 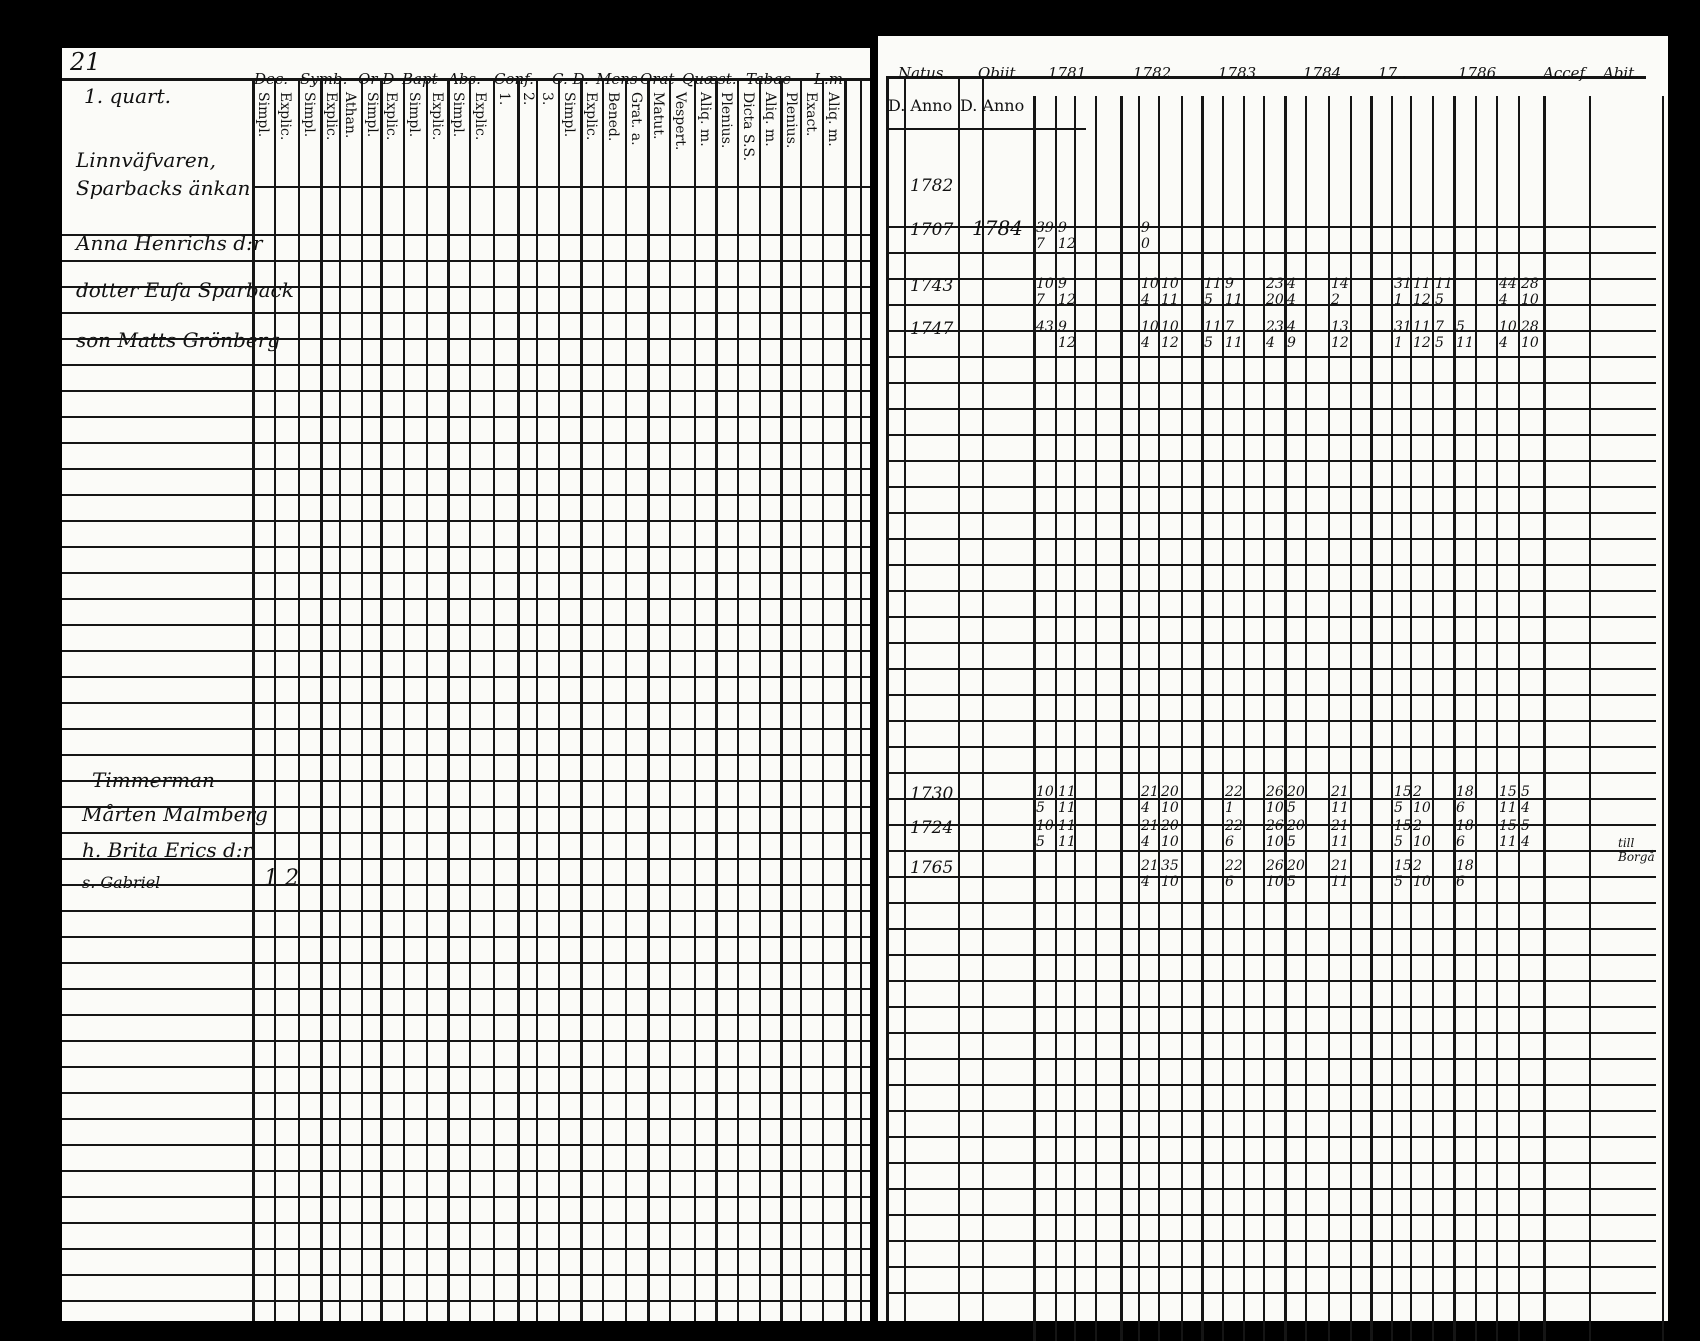 I want to click on death-year: 1784, so click(x=997, y=228).